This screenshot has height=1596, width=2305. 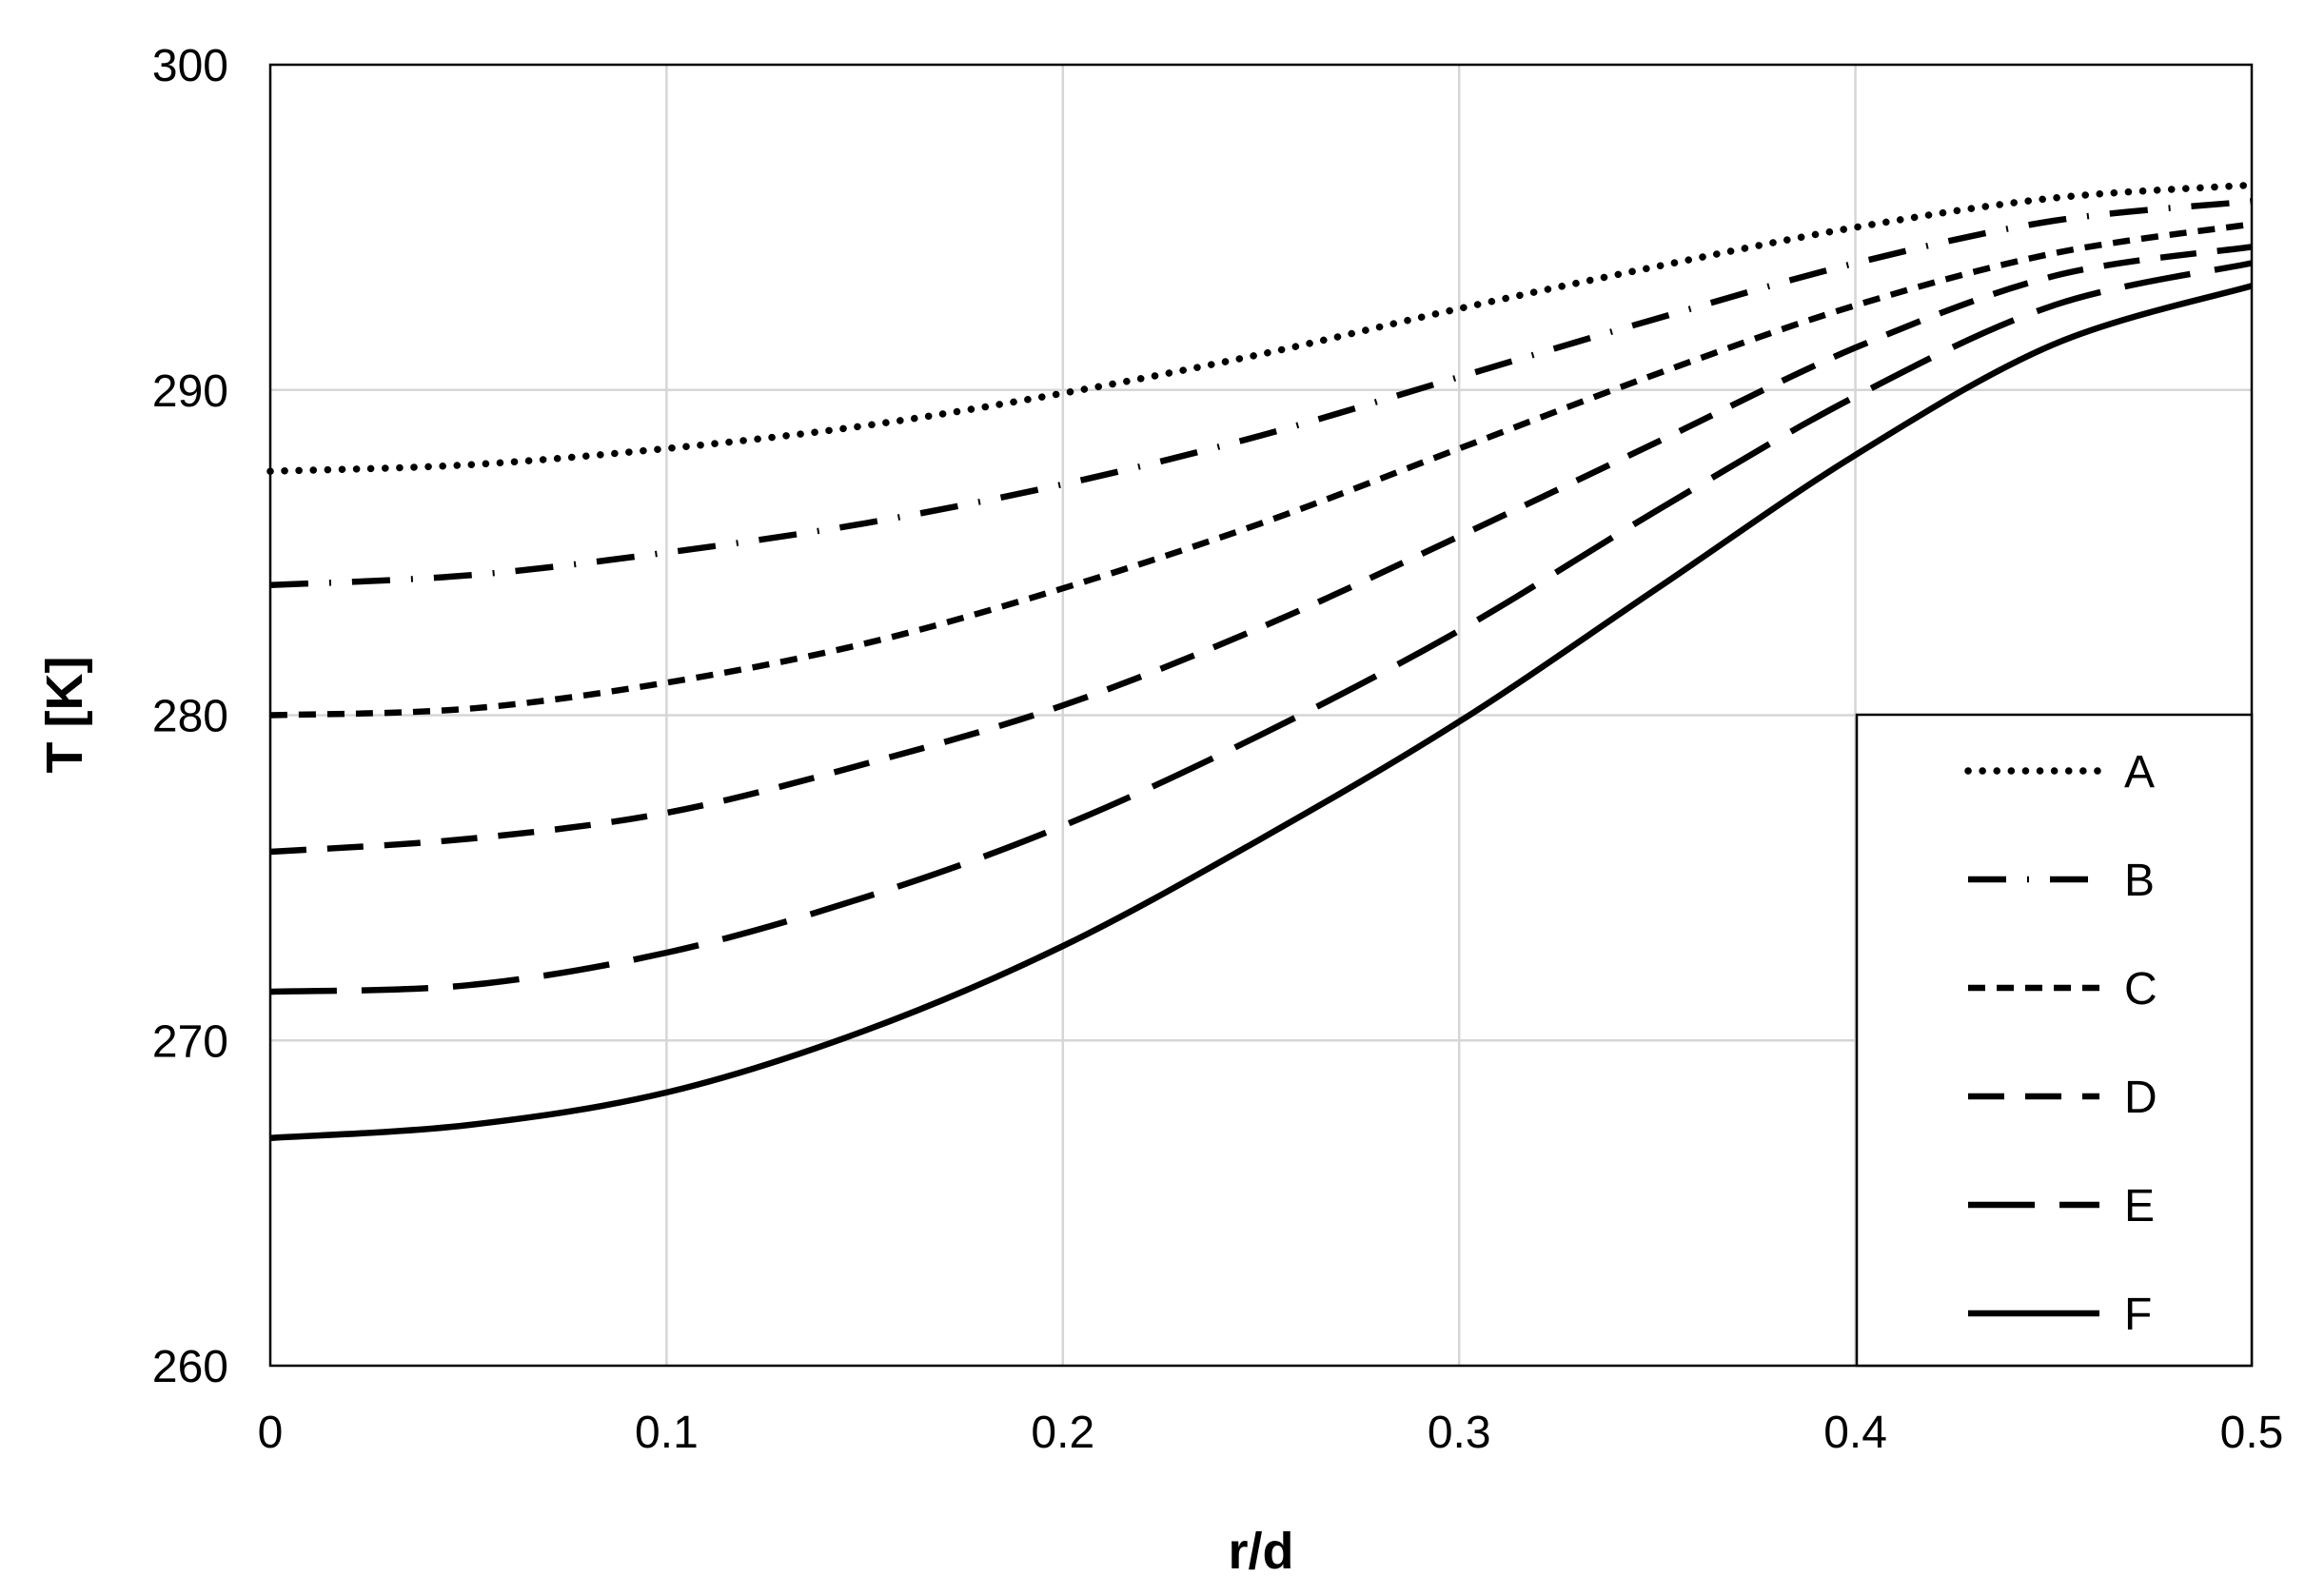 What do you see at coordinates (2140, 989) in the screenshot?
I see `legend-label-c: C` at bounding box center [2140, 989].